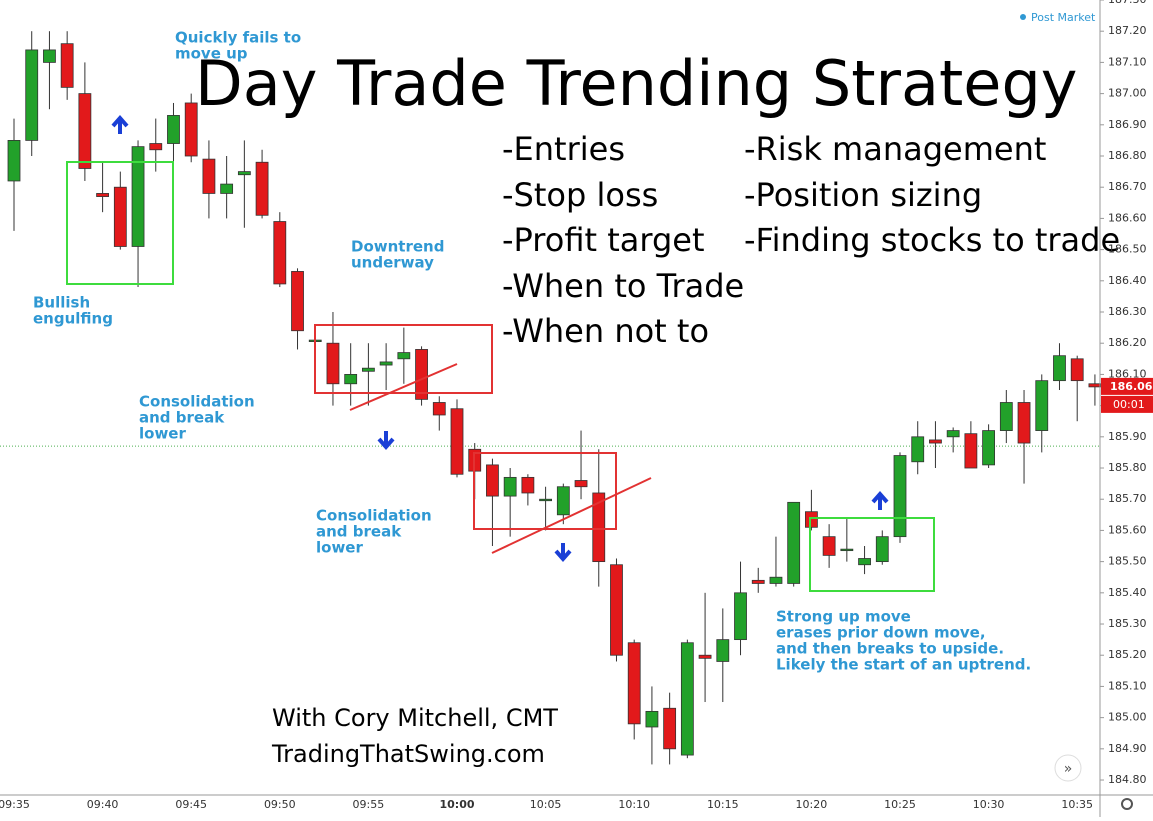  What do you see at coordinates (1127, 186) in the screenshot?
I see `y-tick-label: 186.70` at bounding box center [1127, 186].